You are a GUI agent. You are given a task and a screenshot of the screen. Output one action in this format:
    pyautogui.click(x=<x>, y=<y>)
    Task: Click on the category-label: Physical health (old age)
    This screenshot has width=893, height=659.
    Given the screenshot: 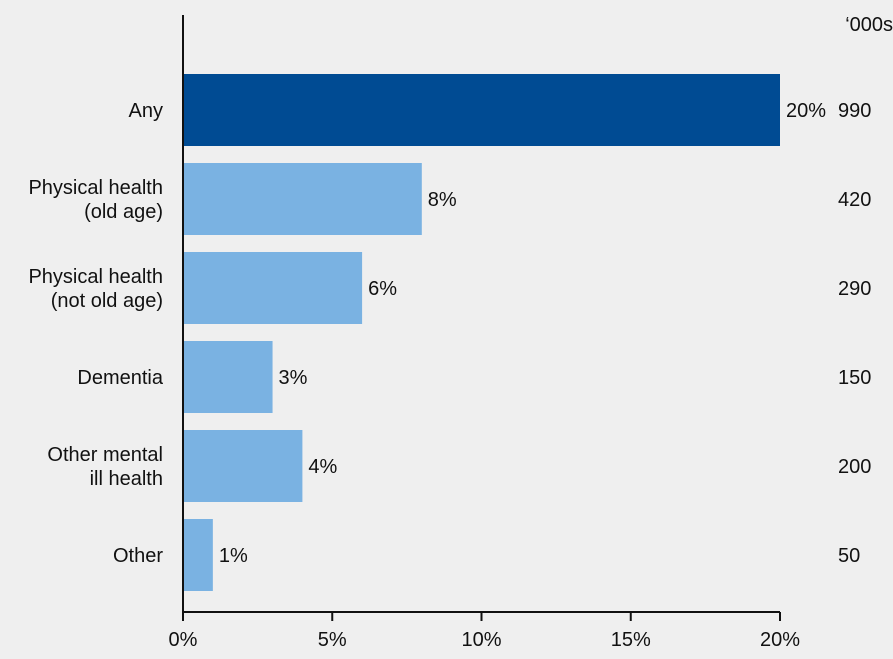 What is the action you would take?
    pyautogui.click(x=95, y=200)
    